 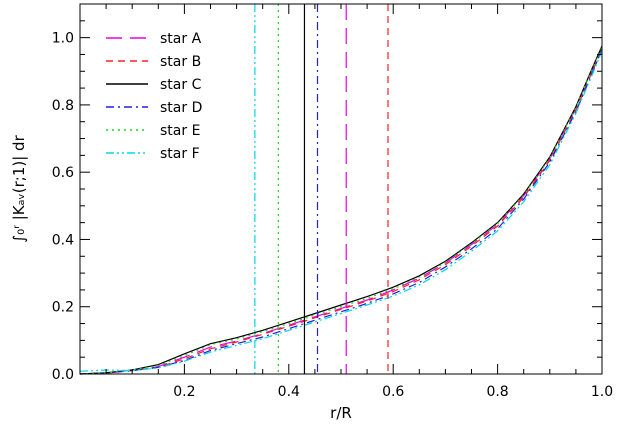 What do you see at coordinates (181, 85) in the screenshot?
I see `legend-label: star C` at bounding box center [181, 85].